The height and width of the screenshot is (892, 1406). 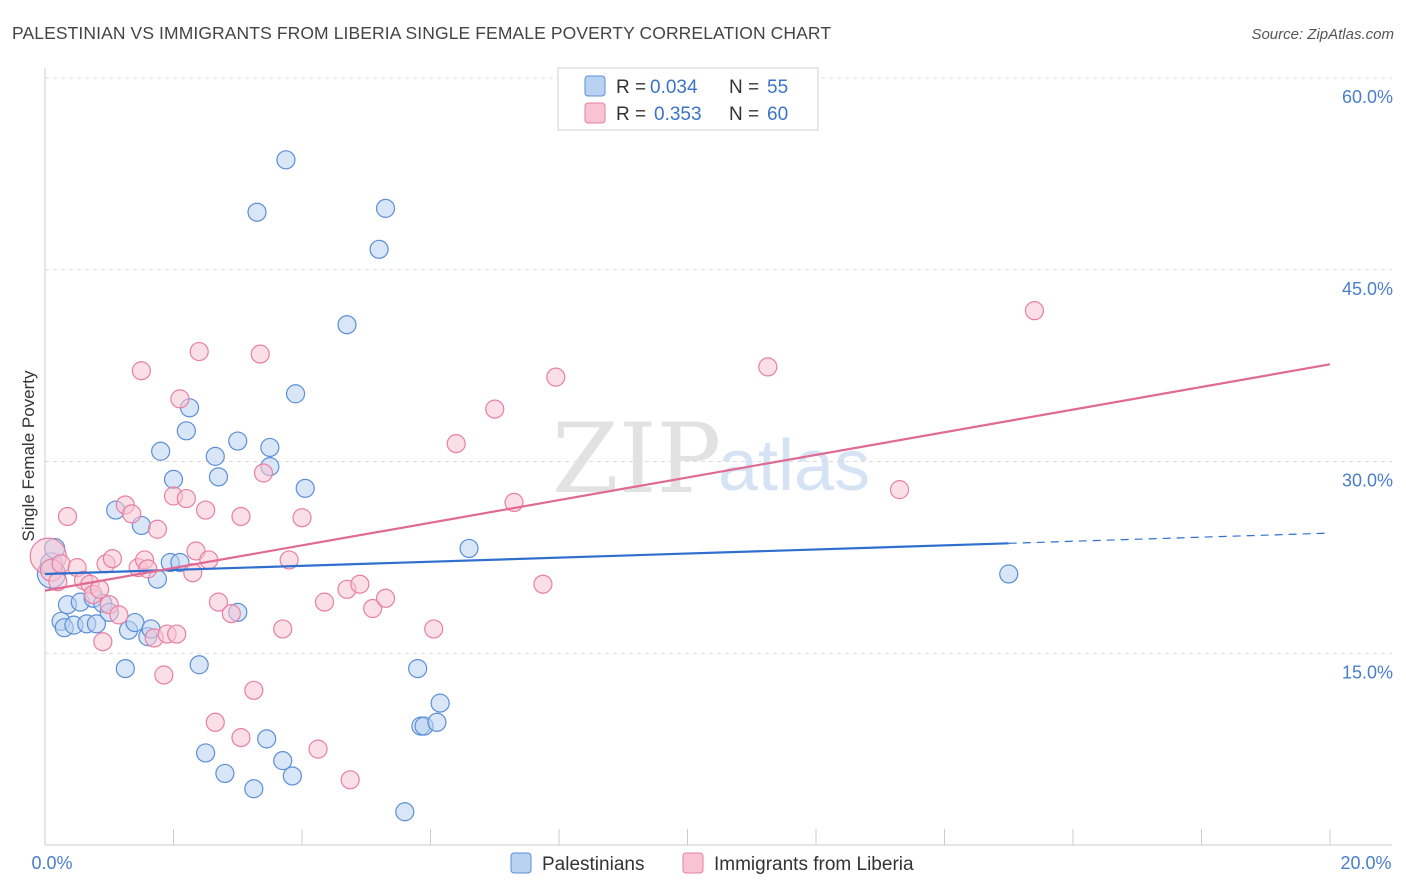 What do you see at coordinates (1367, 672) in the screenshot?
I see `y-tick-label-15: 15.0%` at bounding box center [1367, 672].